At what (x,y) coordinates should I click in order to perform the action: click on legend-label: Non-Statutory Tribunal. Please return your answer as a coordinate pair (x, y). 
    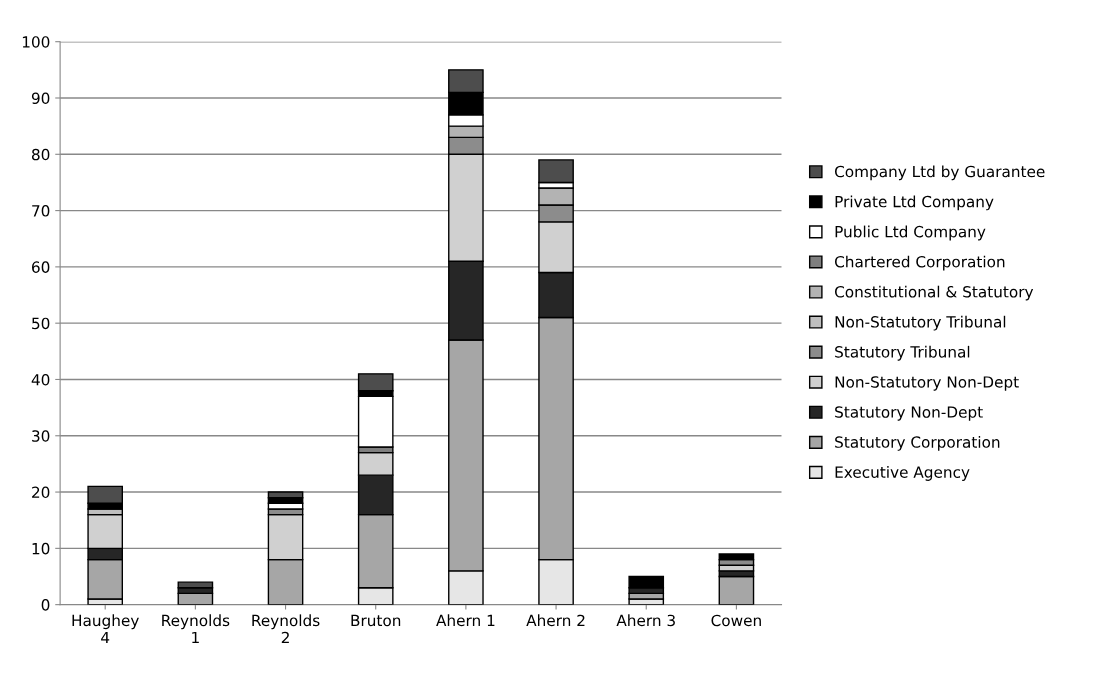
    Looking at the image, I should click on (920, 323).